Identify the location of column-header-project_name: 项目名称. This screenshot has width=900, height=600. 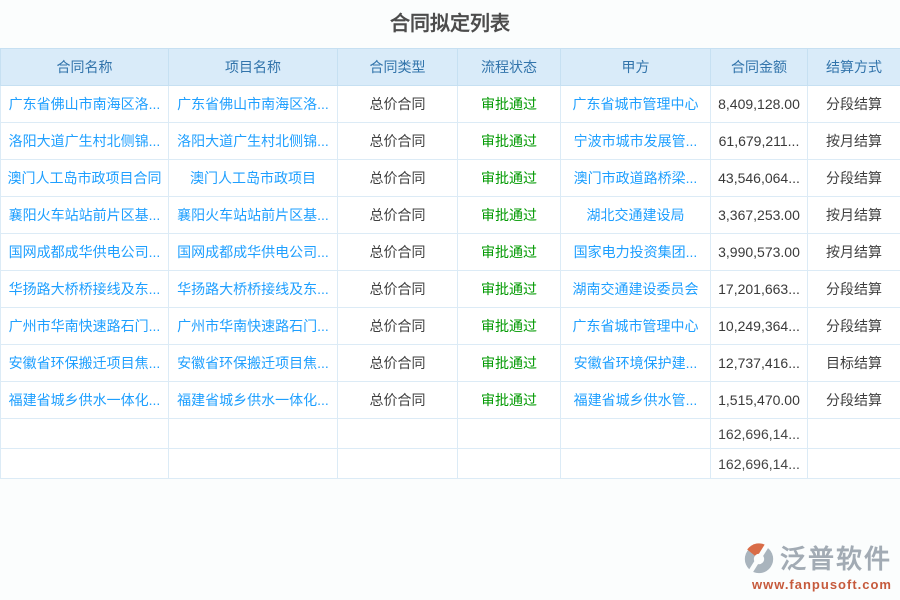
(253, 67).